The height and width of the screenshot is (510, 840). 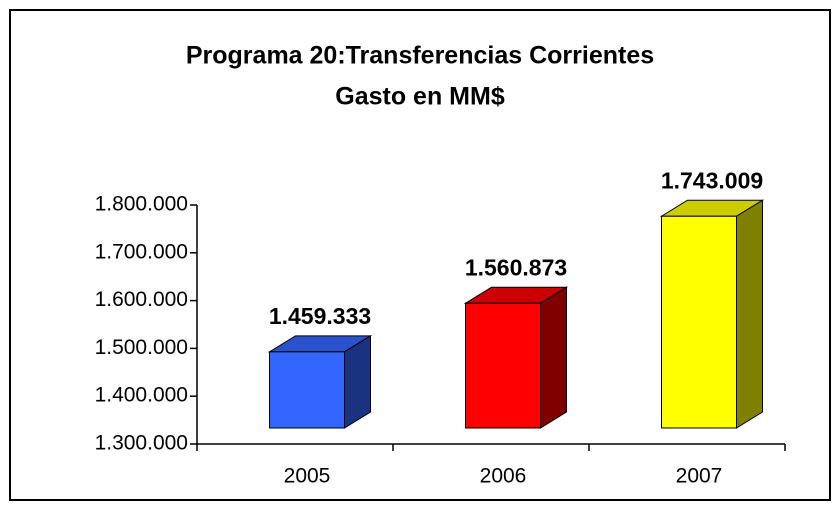 I want to click on chart-subtitle: Gasto en MM$, so click(x=420, y=97).